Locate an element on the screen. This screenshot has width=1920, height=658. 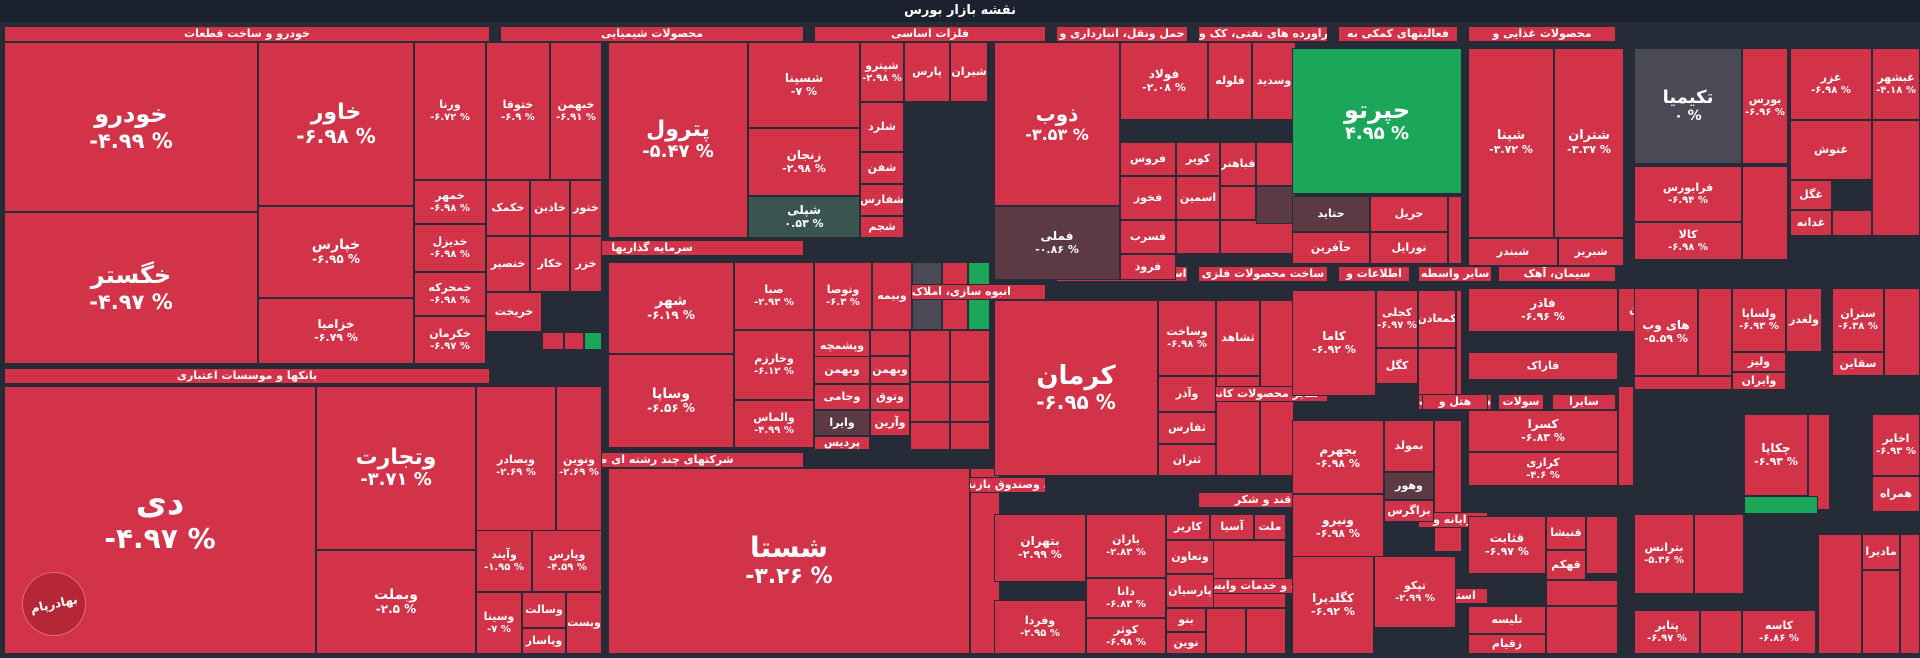
treemap-tile: کگلدیرا -۶.۹۲ % is located at coordinates (1333, 605).